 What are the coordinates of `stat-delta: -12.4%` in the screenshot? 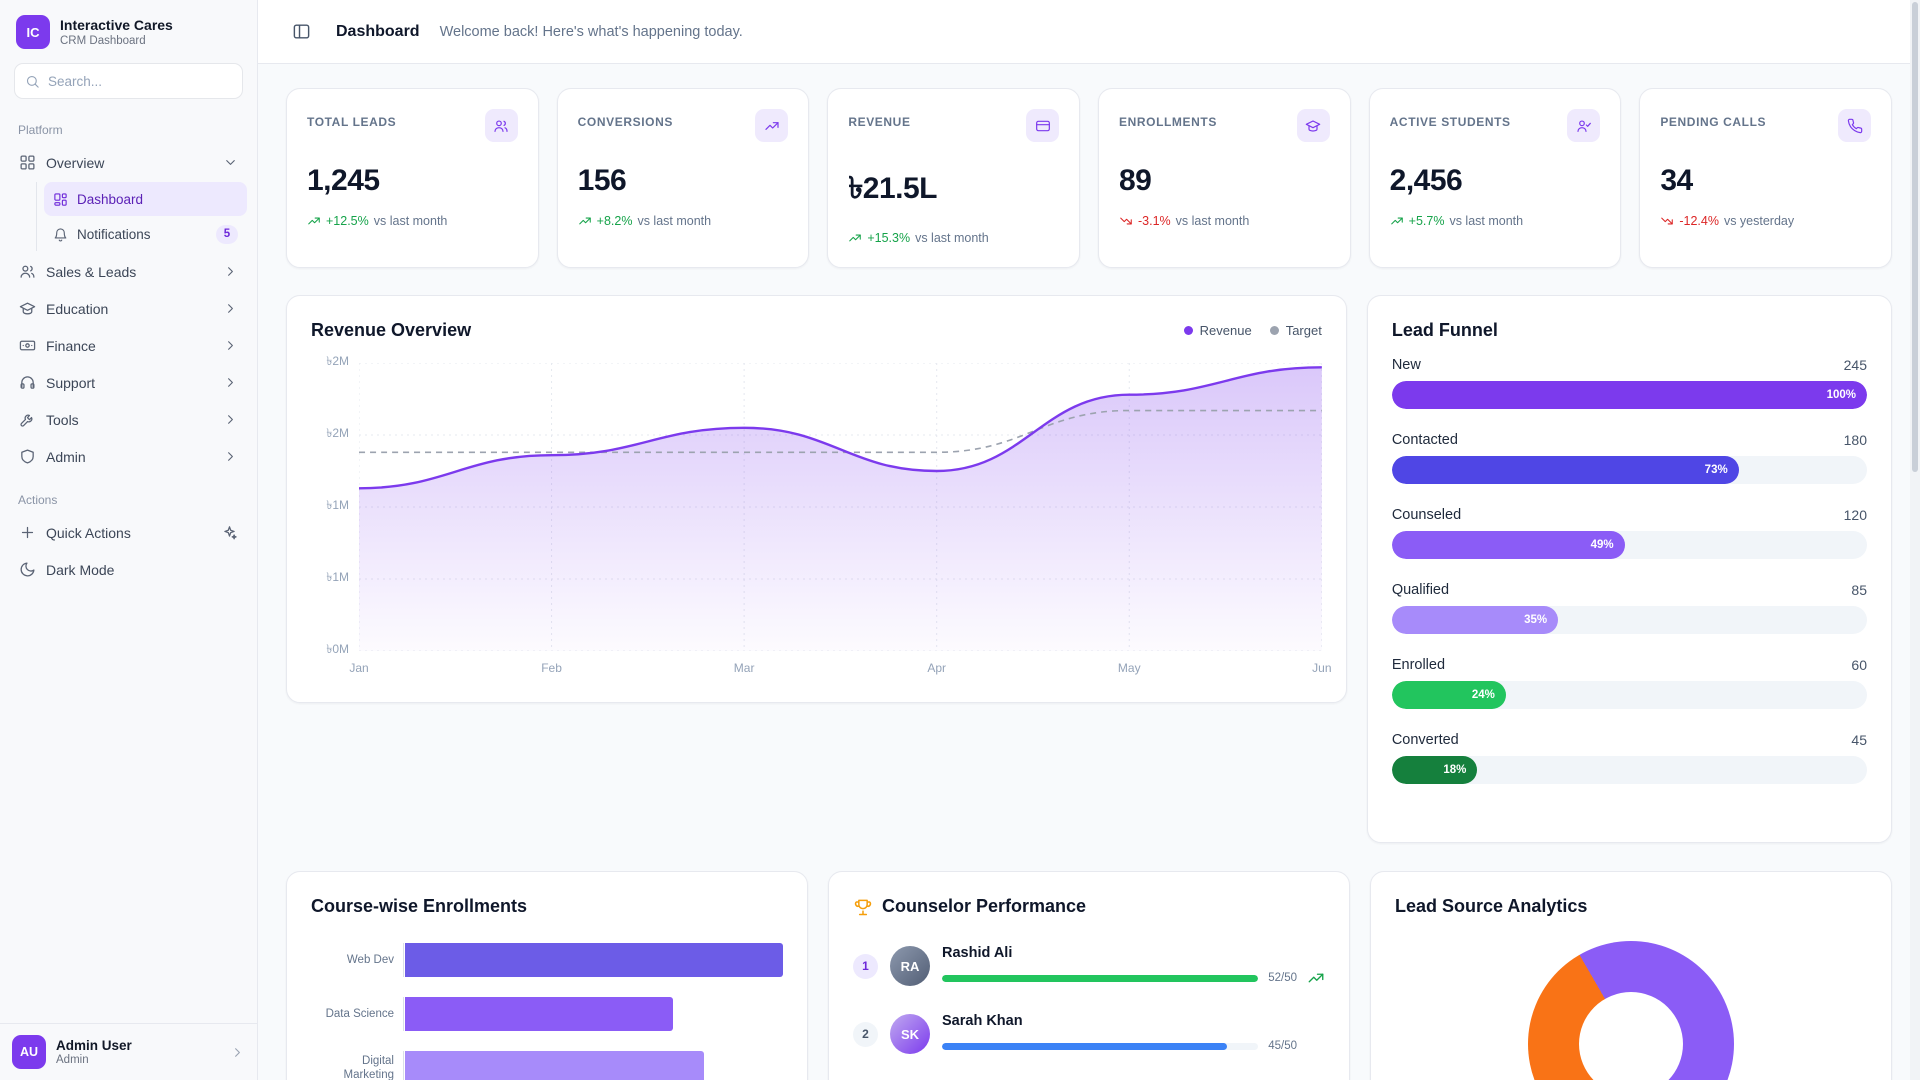 It's located at (1699, 221).